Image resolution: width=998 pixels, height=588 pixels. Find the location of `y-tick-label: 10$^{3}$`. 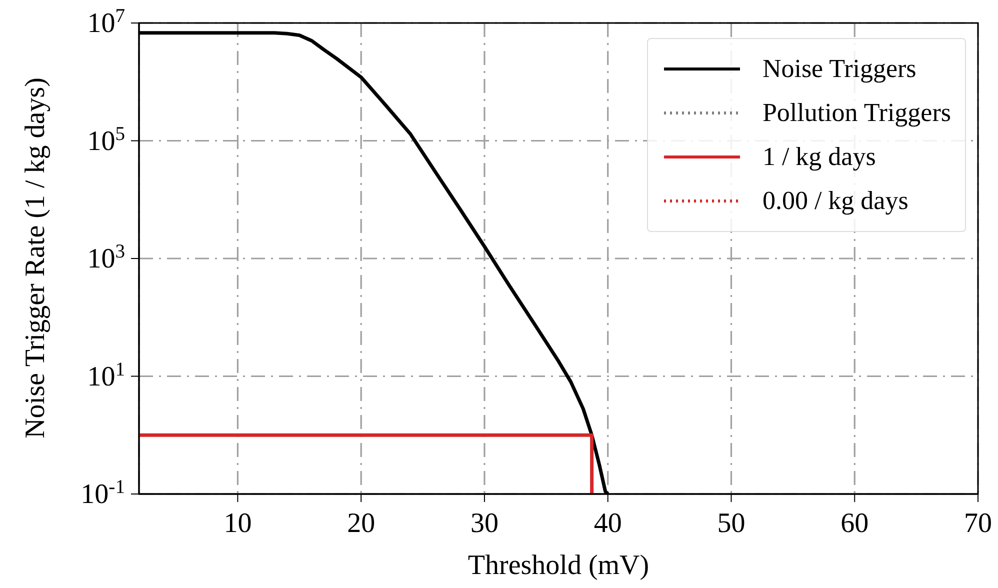

y-tick-label: 10$^{3}$ is located at coordinates (106, 257).